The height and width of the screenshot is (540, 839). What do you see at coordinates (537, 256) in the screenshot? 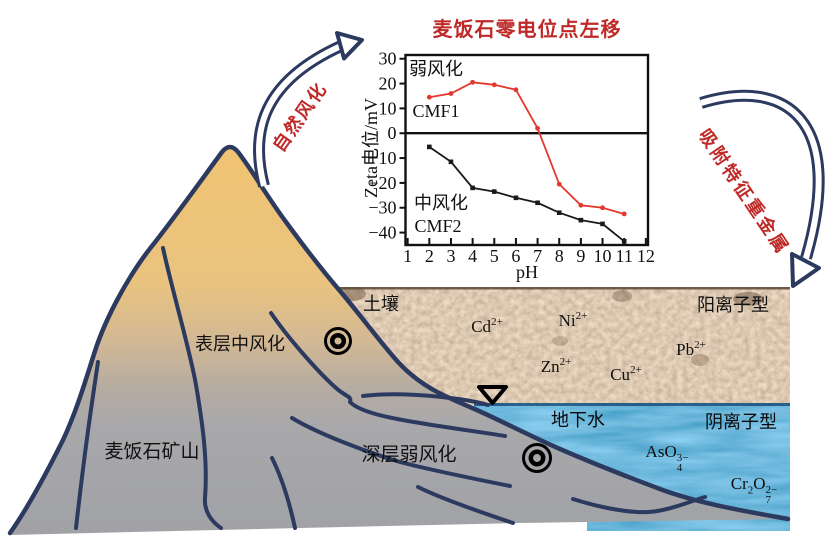
I see `x-tick-label: 7` at bounding box center [537, 256].